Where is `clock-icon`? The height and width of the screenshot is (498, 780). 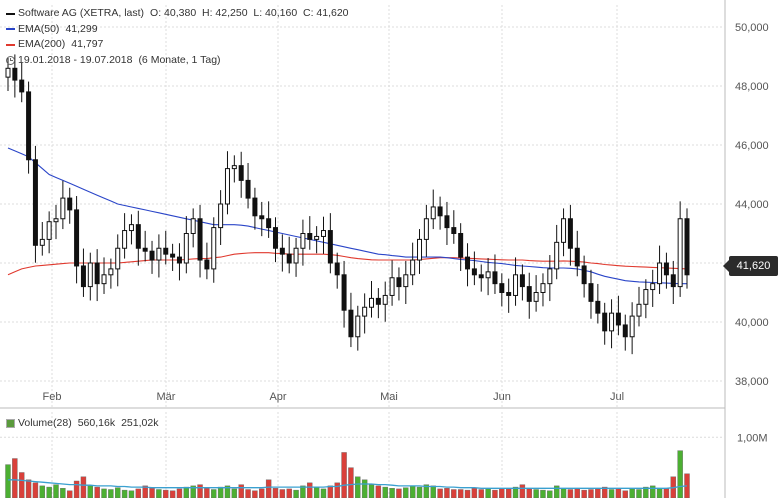 clock-icon is located at coordinates (10, 60).